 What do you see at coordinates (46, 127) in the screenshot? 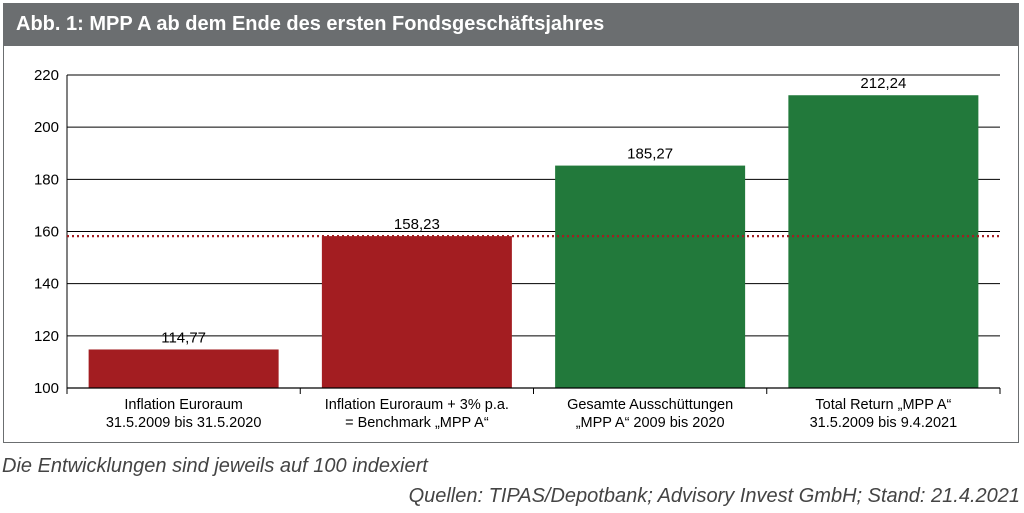
I see `y-tick-label: 200` at bounding box center [46, 127].